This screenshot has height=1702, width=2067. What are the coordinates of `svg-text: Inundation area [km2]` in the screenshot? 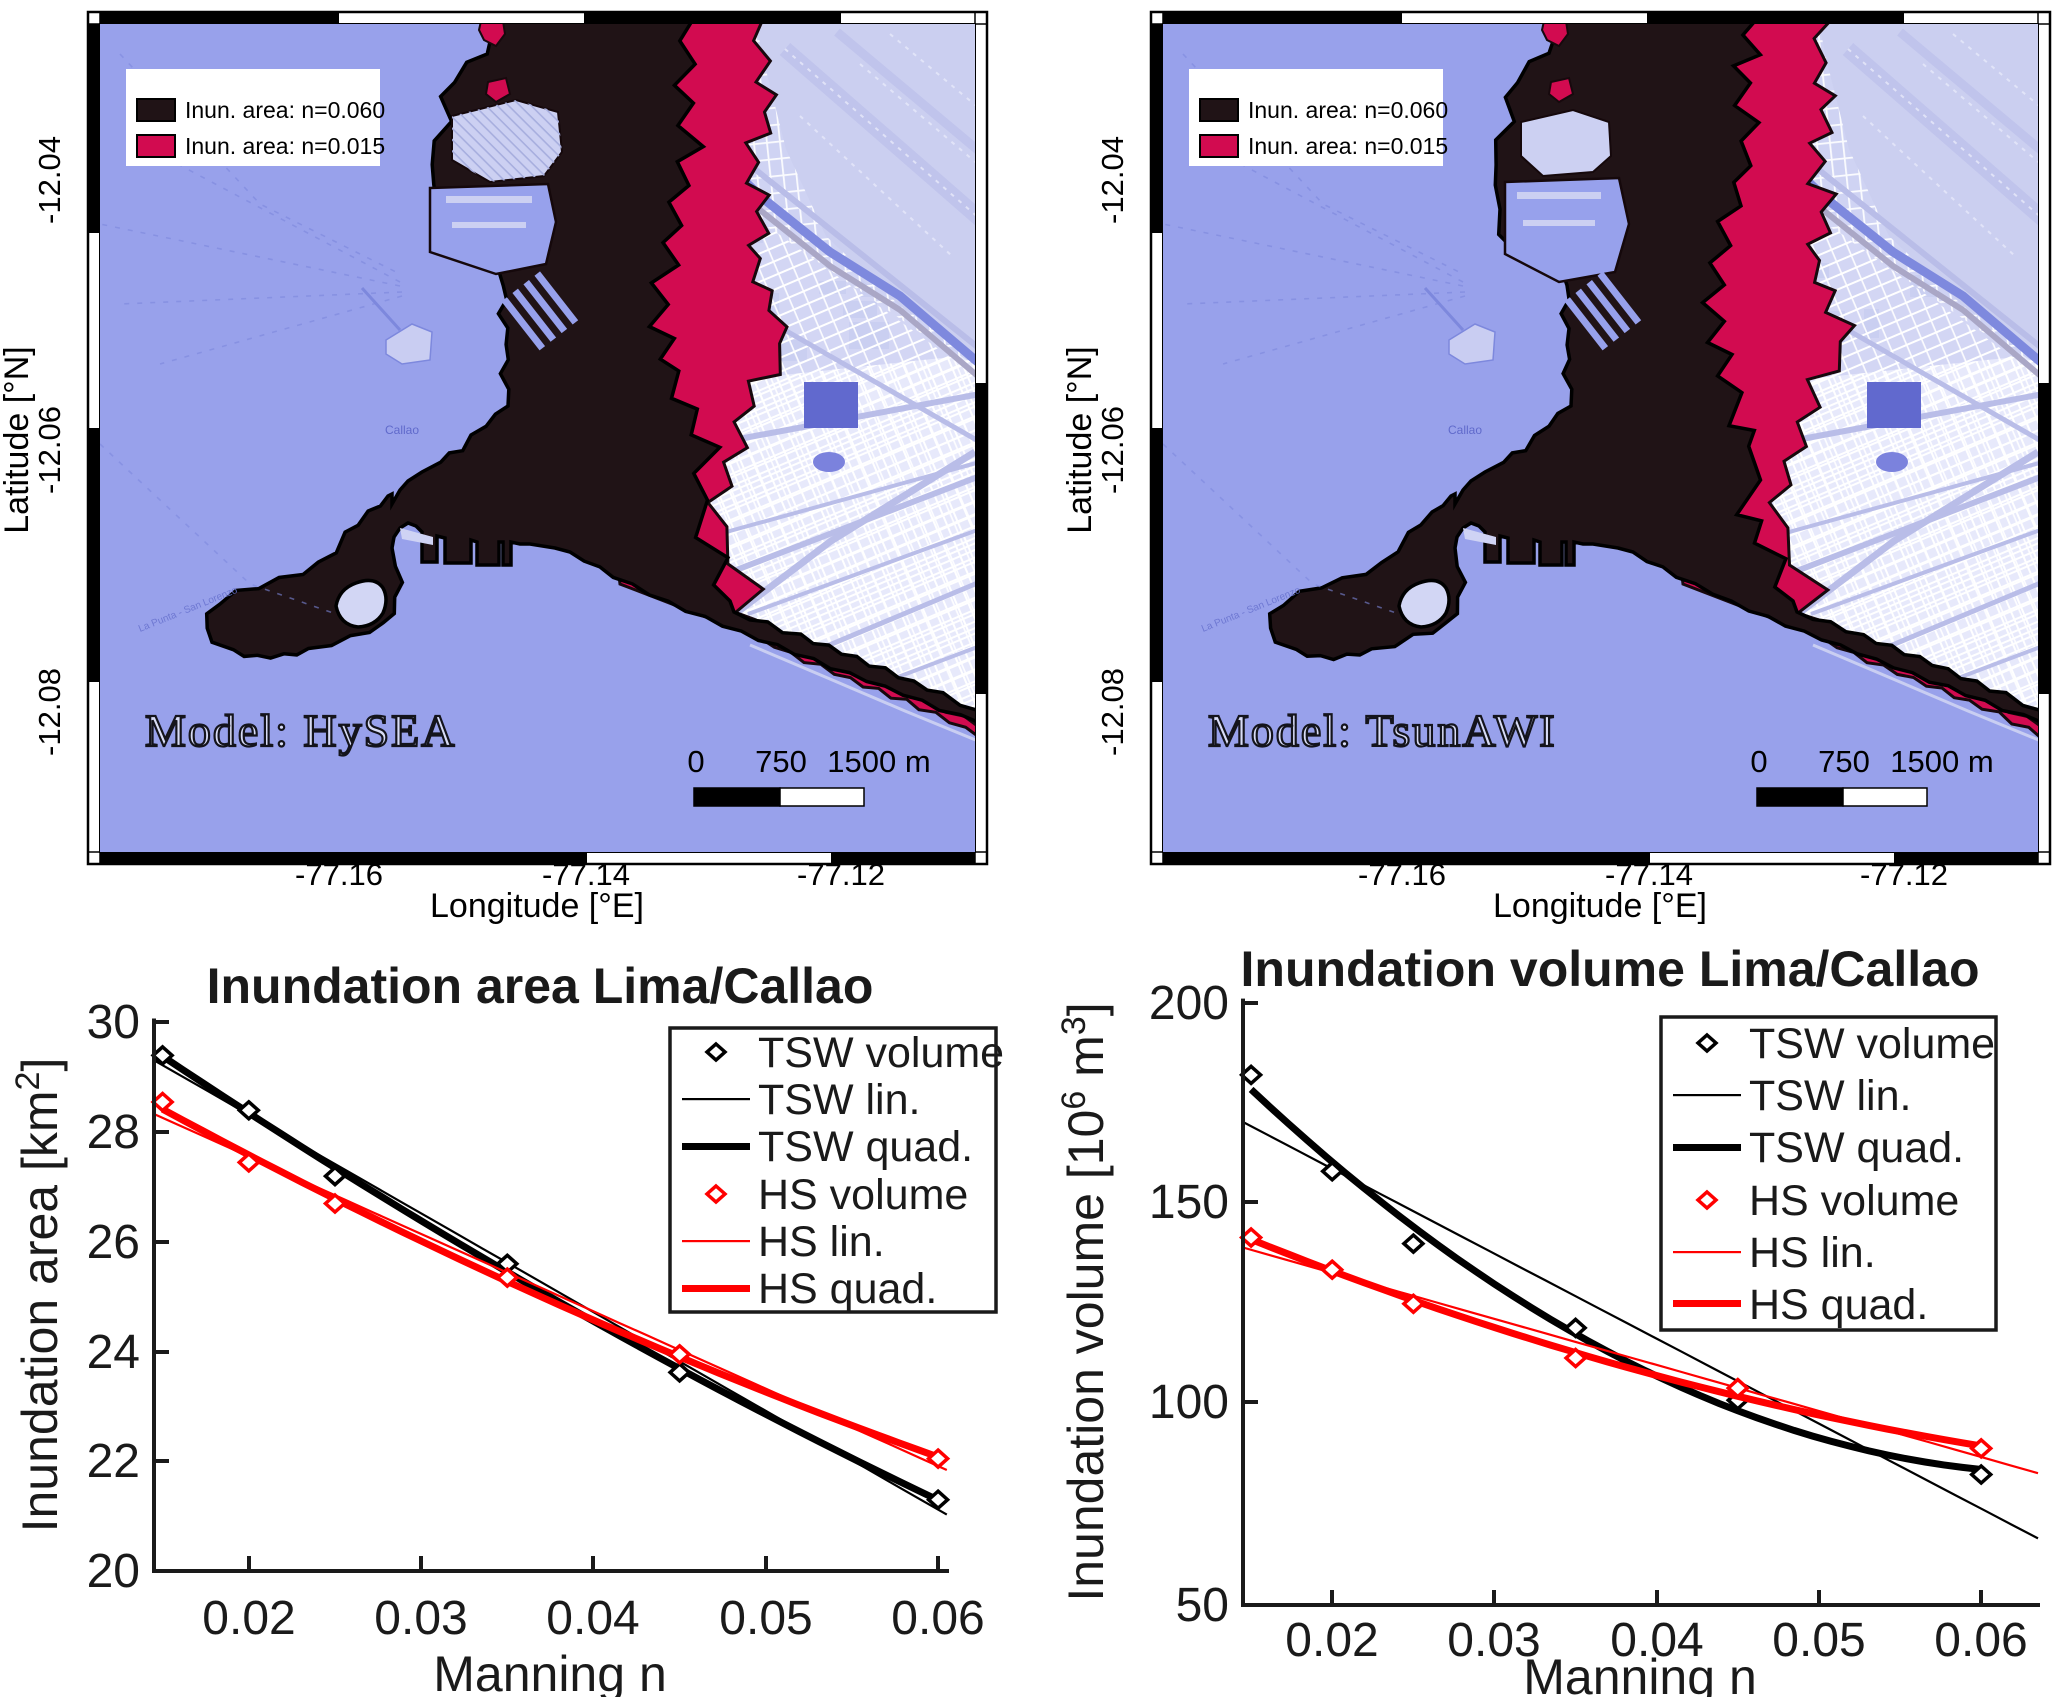 It's located at (38, 1295).